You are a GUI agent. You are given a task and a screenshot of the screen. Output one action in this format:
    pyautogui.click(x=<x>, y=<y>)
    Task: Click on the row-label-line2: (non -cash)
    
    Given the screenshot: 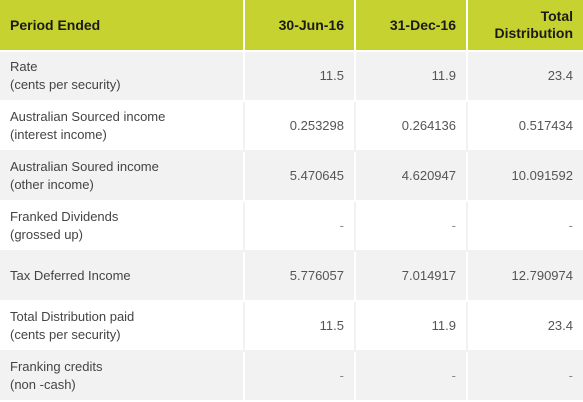 What is the action you would take?
    pyautogui.click(x=43, y=384)
    